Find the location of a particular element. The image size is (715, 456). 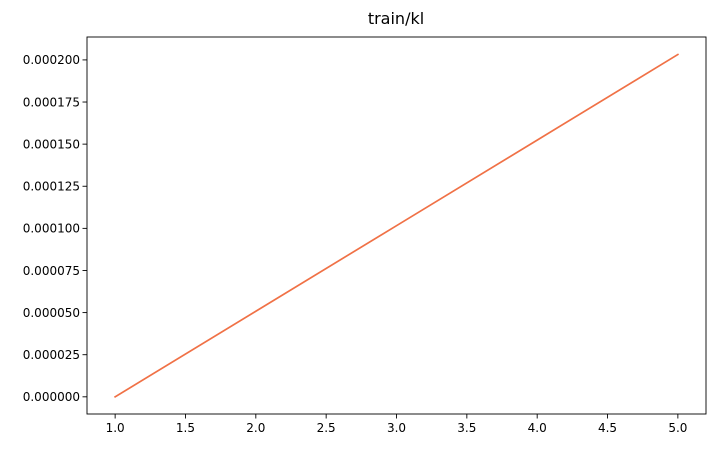

x-tick-label: 2.5 is located at coordinates (326, 428).